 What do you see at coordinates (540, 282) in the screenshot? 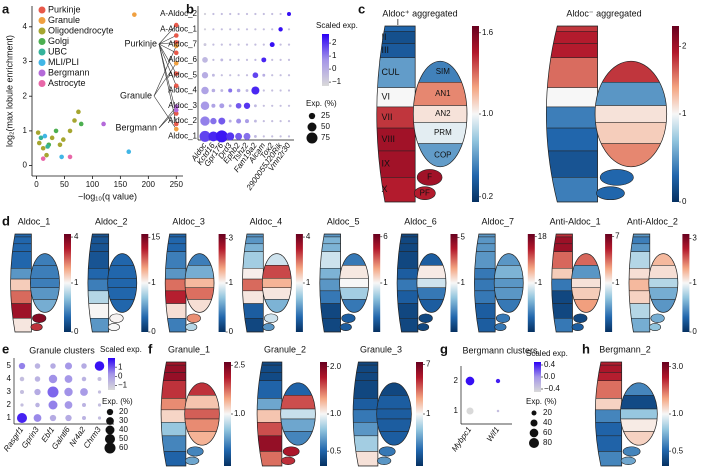
I see `colorbar-tick-label: 1` at bounding box center [540, 282].